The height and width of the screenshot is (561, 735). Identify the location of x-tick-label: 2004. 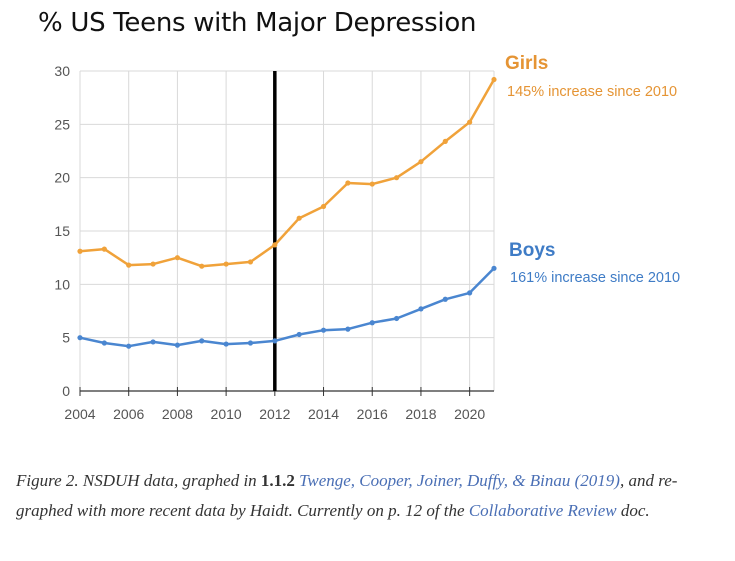
(79, 414).